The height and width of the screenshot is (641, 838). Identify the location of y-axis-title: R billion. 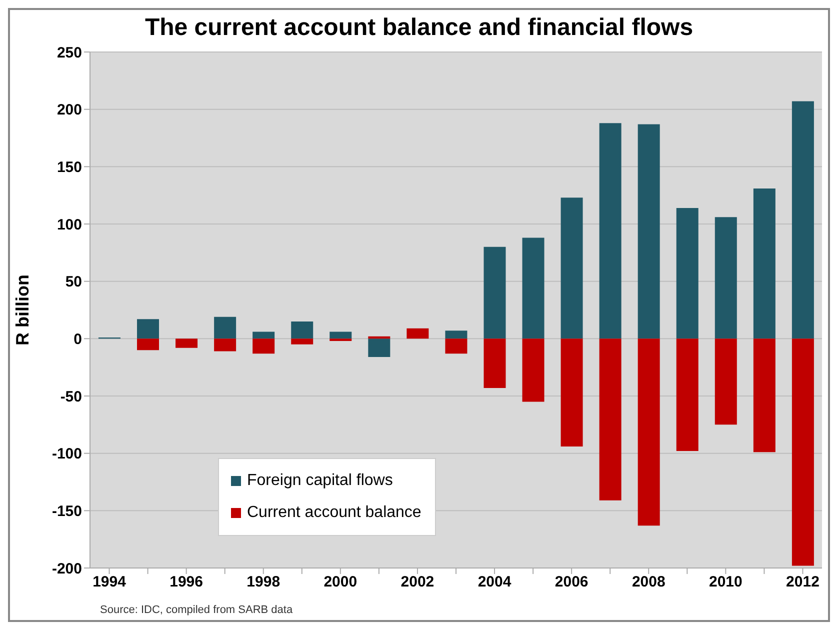
(22, 310).